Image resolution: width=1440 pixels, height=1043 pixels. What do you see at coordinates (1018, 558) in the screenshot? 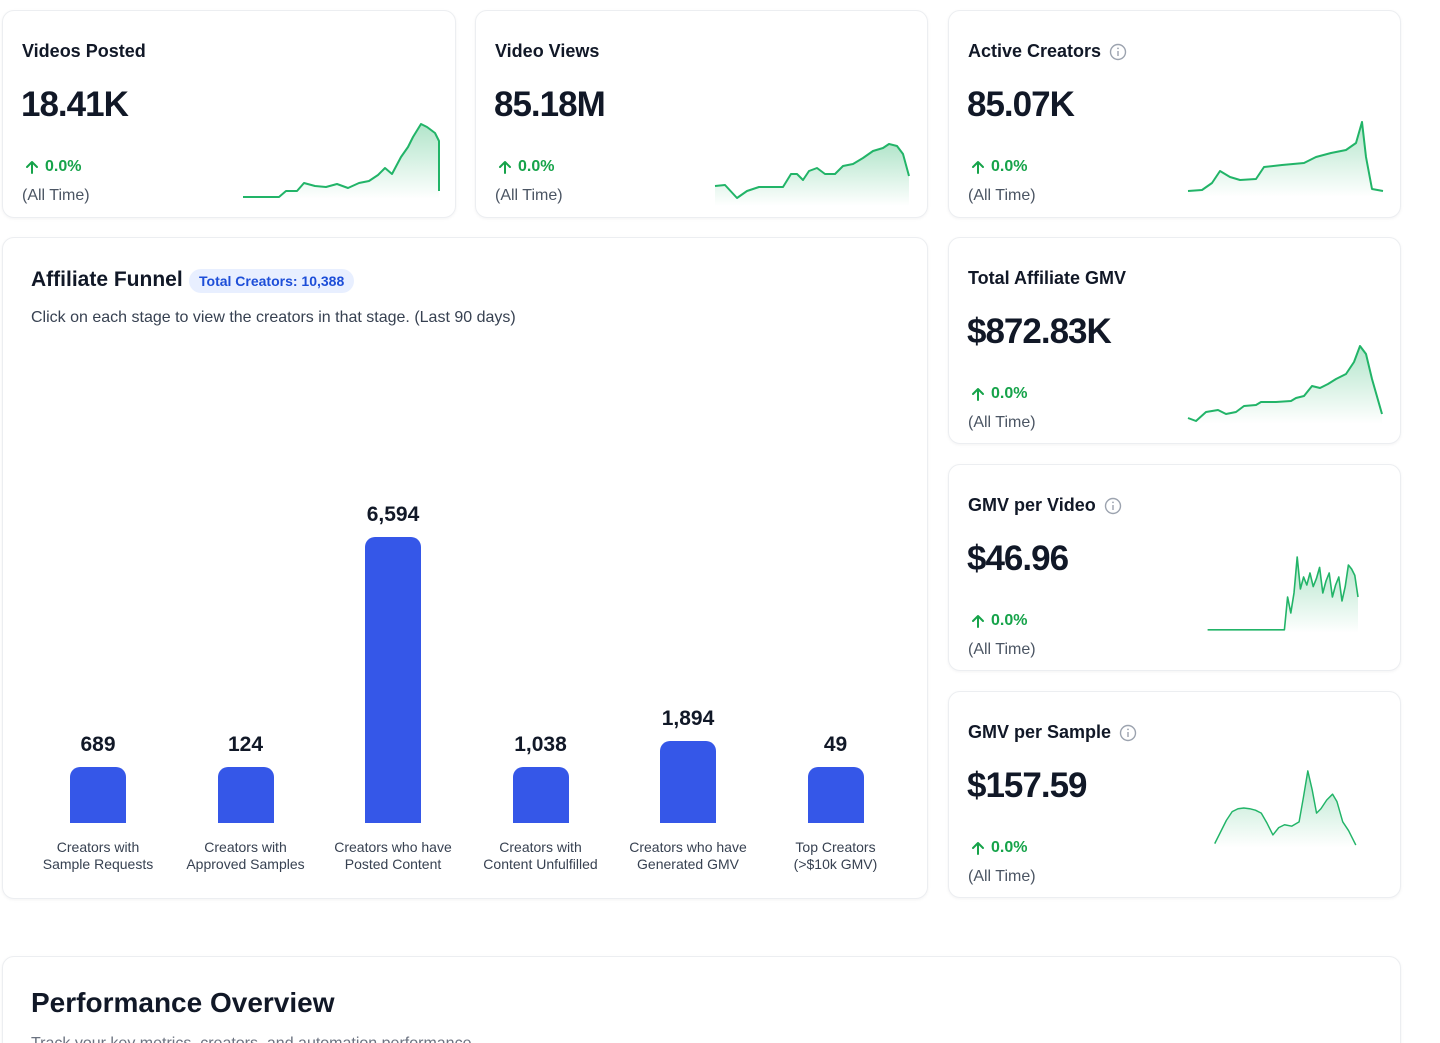
I see `metric-value: $46.96` at bounding box center [1018, 558].